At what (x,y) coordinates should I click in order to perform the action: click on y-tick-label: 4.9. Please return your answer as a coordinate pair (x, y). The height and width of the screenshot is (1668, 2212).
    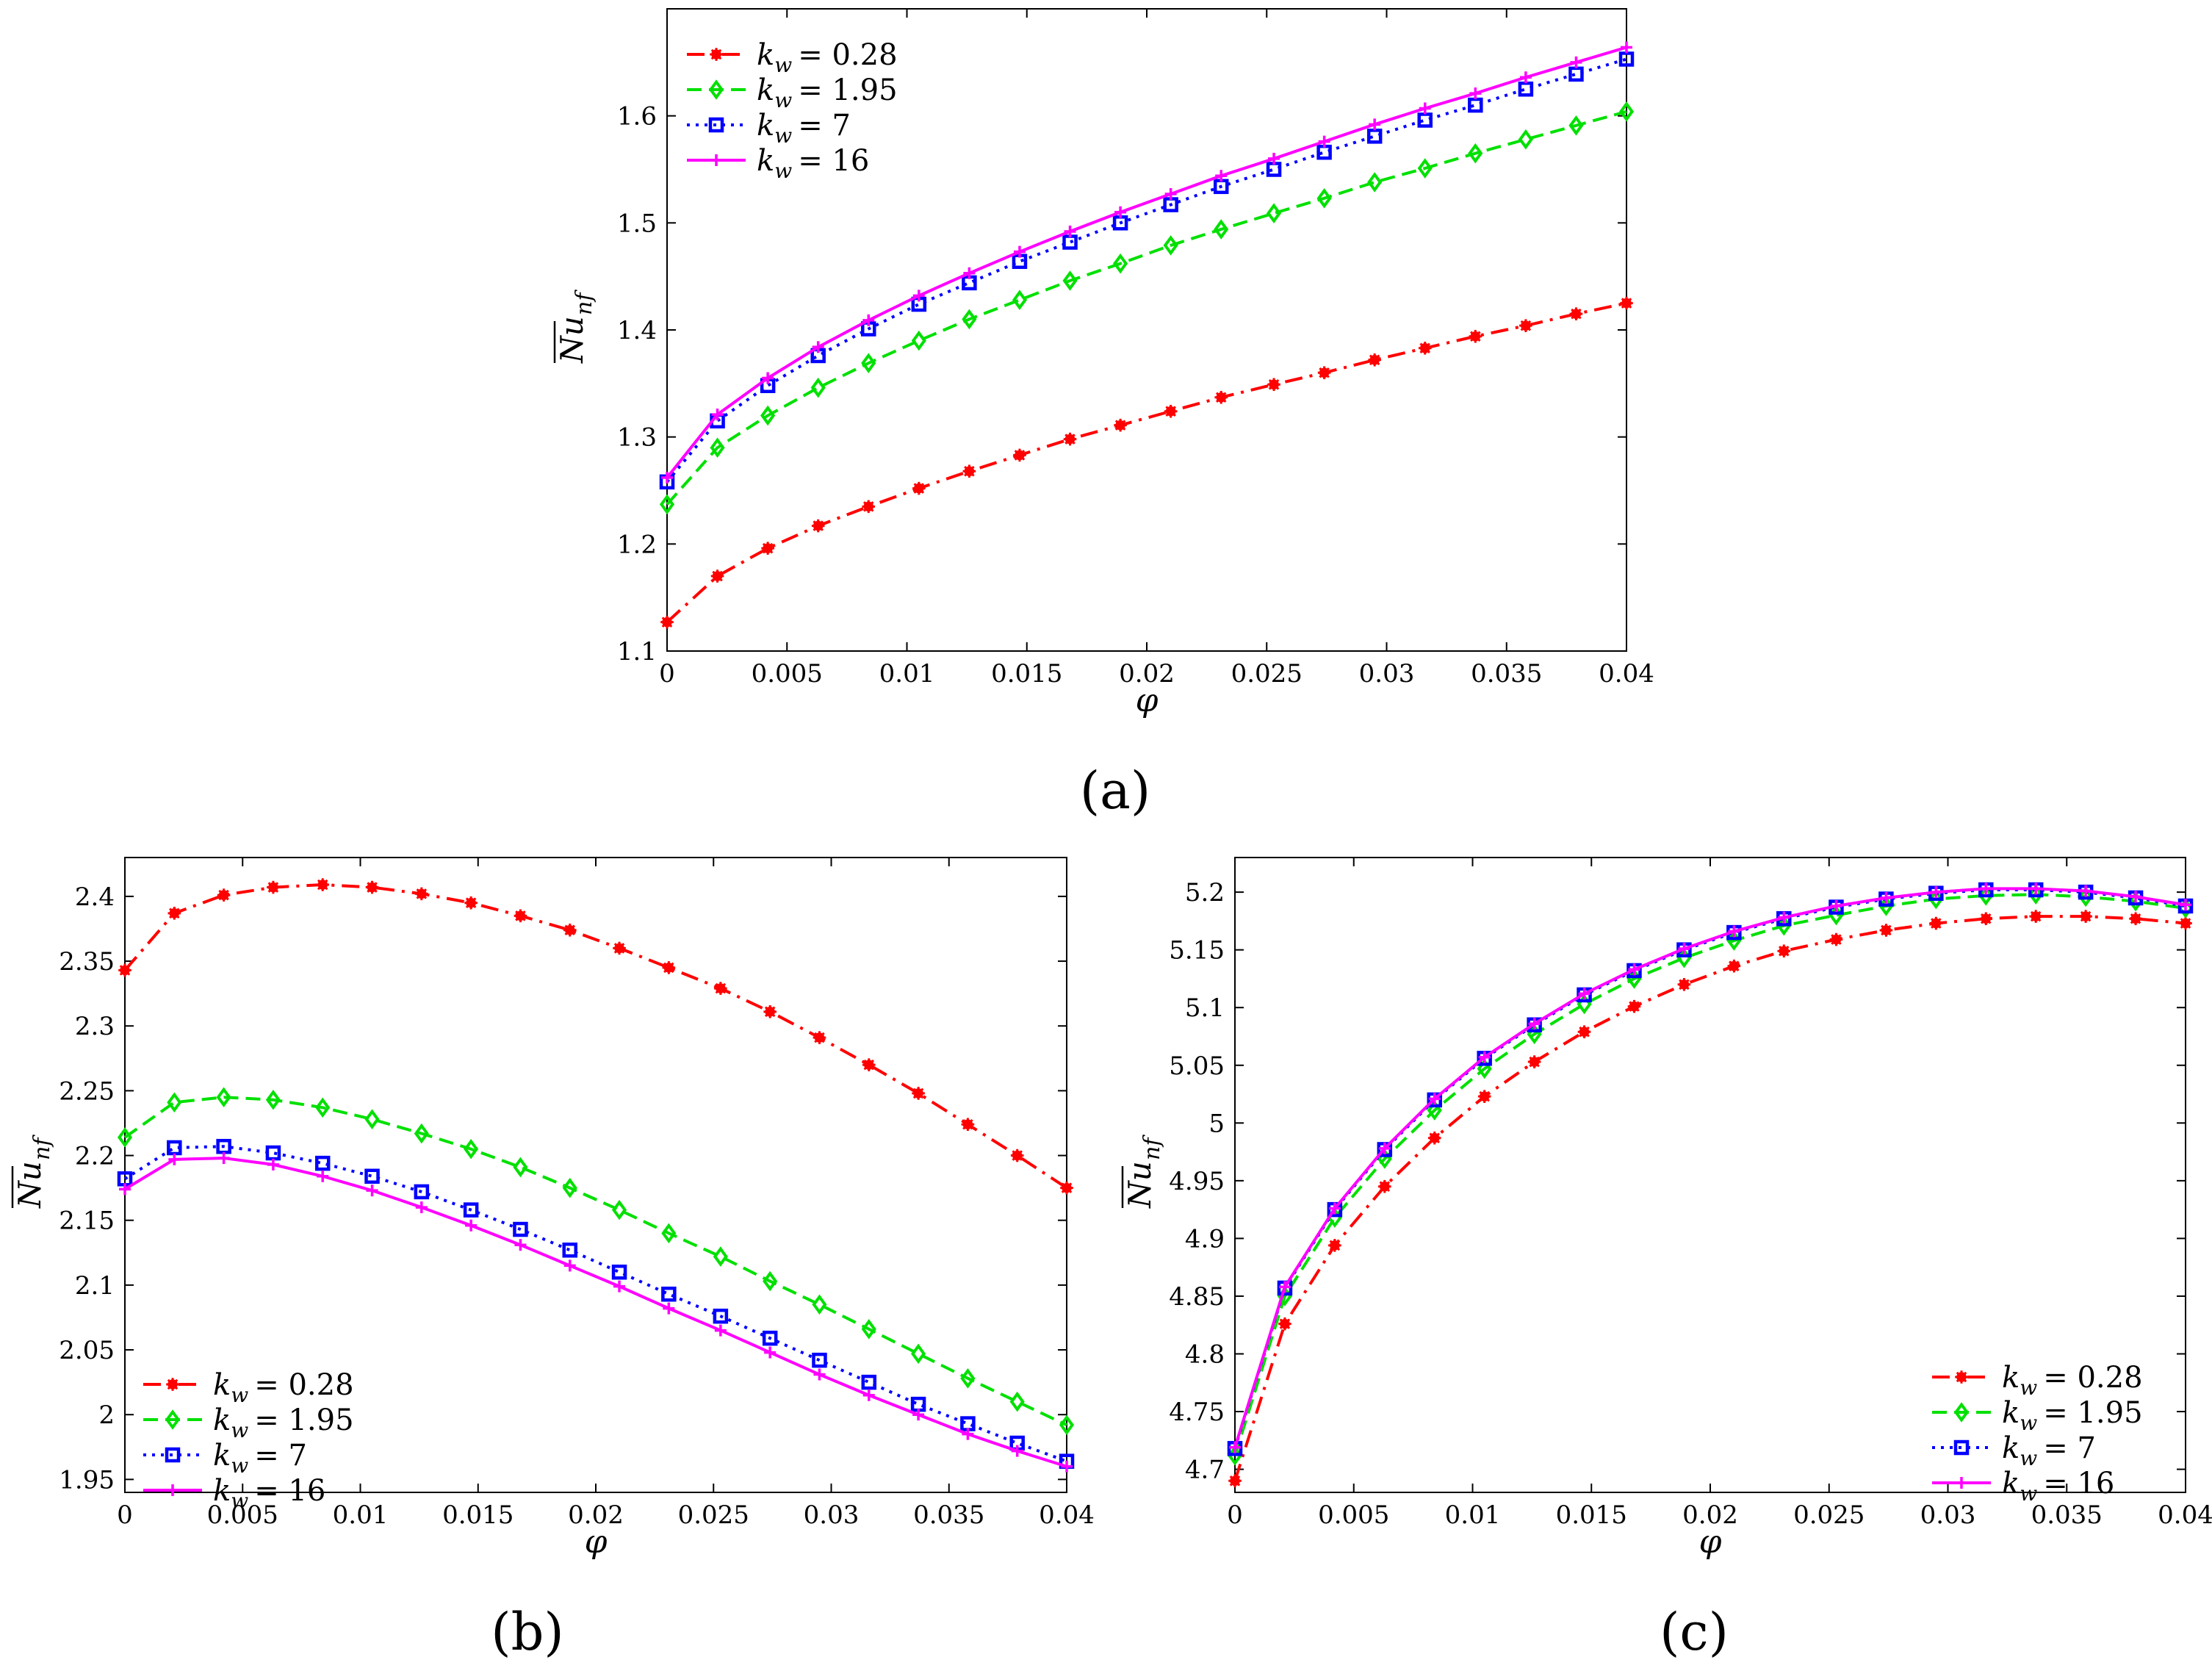
    Looking at the image, I should click on (1205, 1239).